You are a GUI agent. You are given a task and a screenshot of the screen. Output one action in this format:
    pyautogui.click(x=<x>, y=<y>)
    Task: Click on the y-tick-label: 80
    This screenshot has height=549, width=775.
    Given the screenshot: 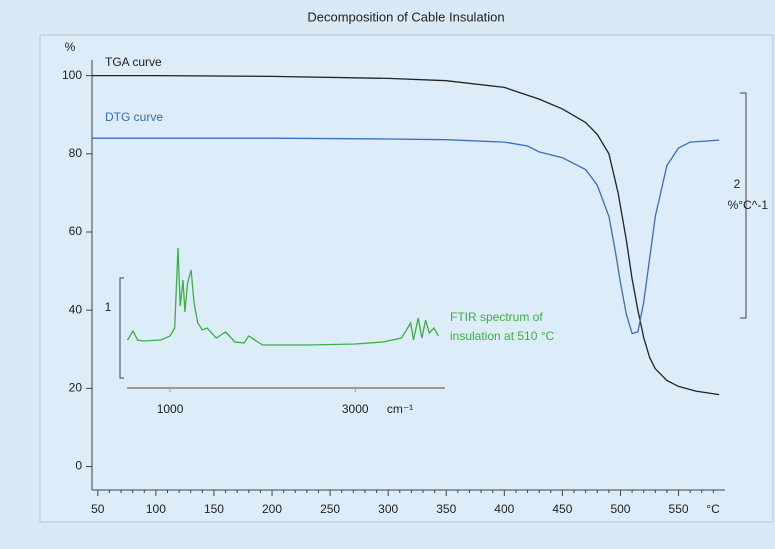 What is the action you would take?
    pyautogui.click(x=76, y=153)
    